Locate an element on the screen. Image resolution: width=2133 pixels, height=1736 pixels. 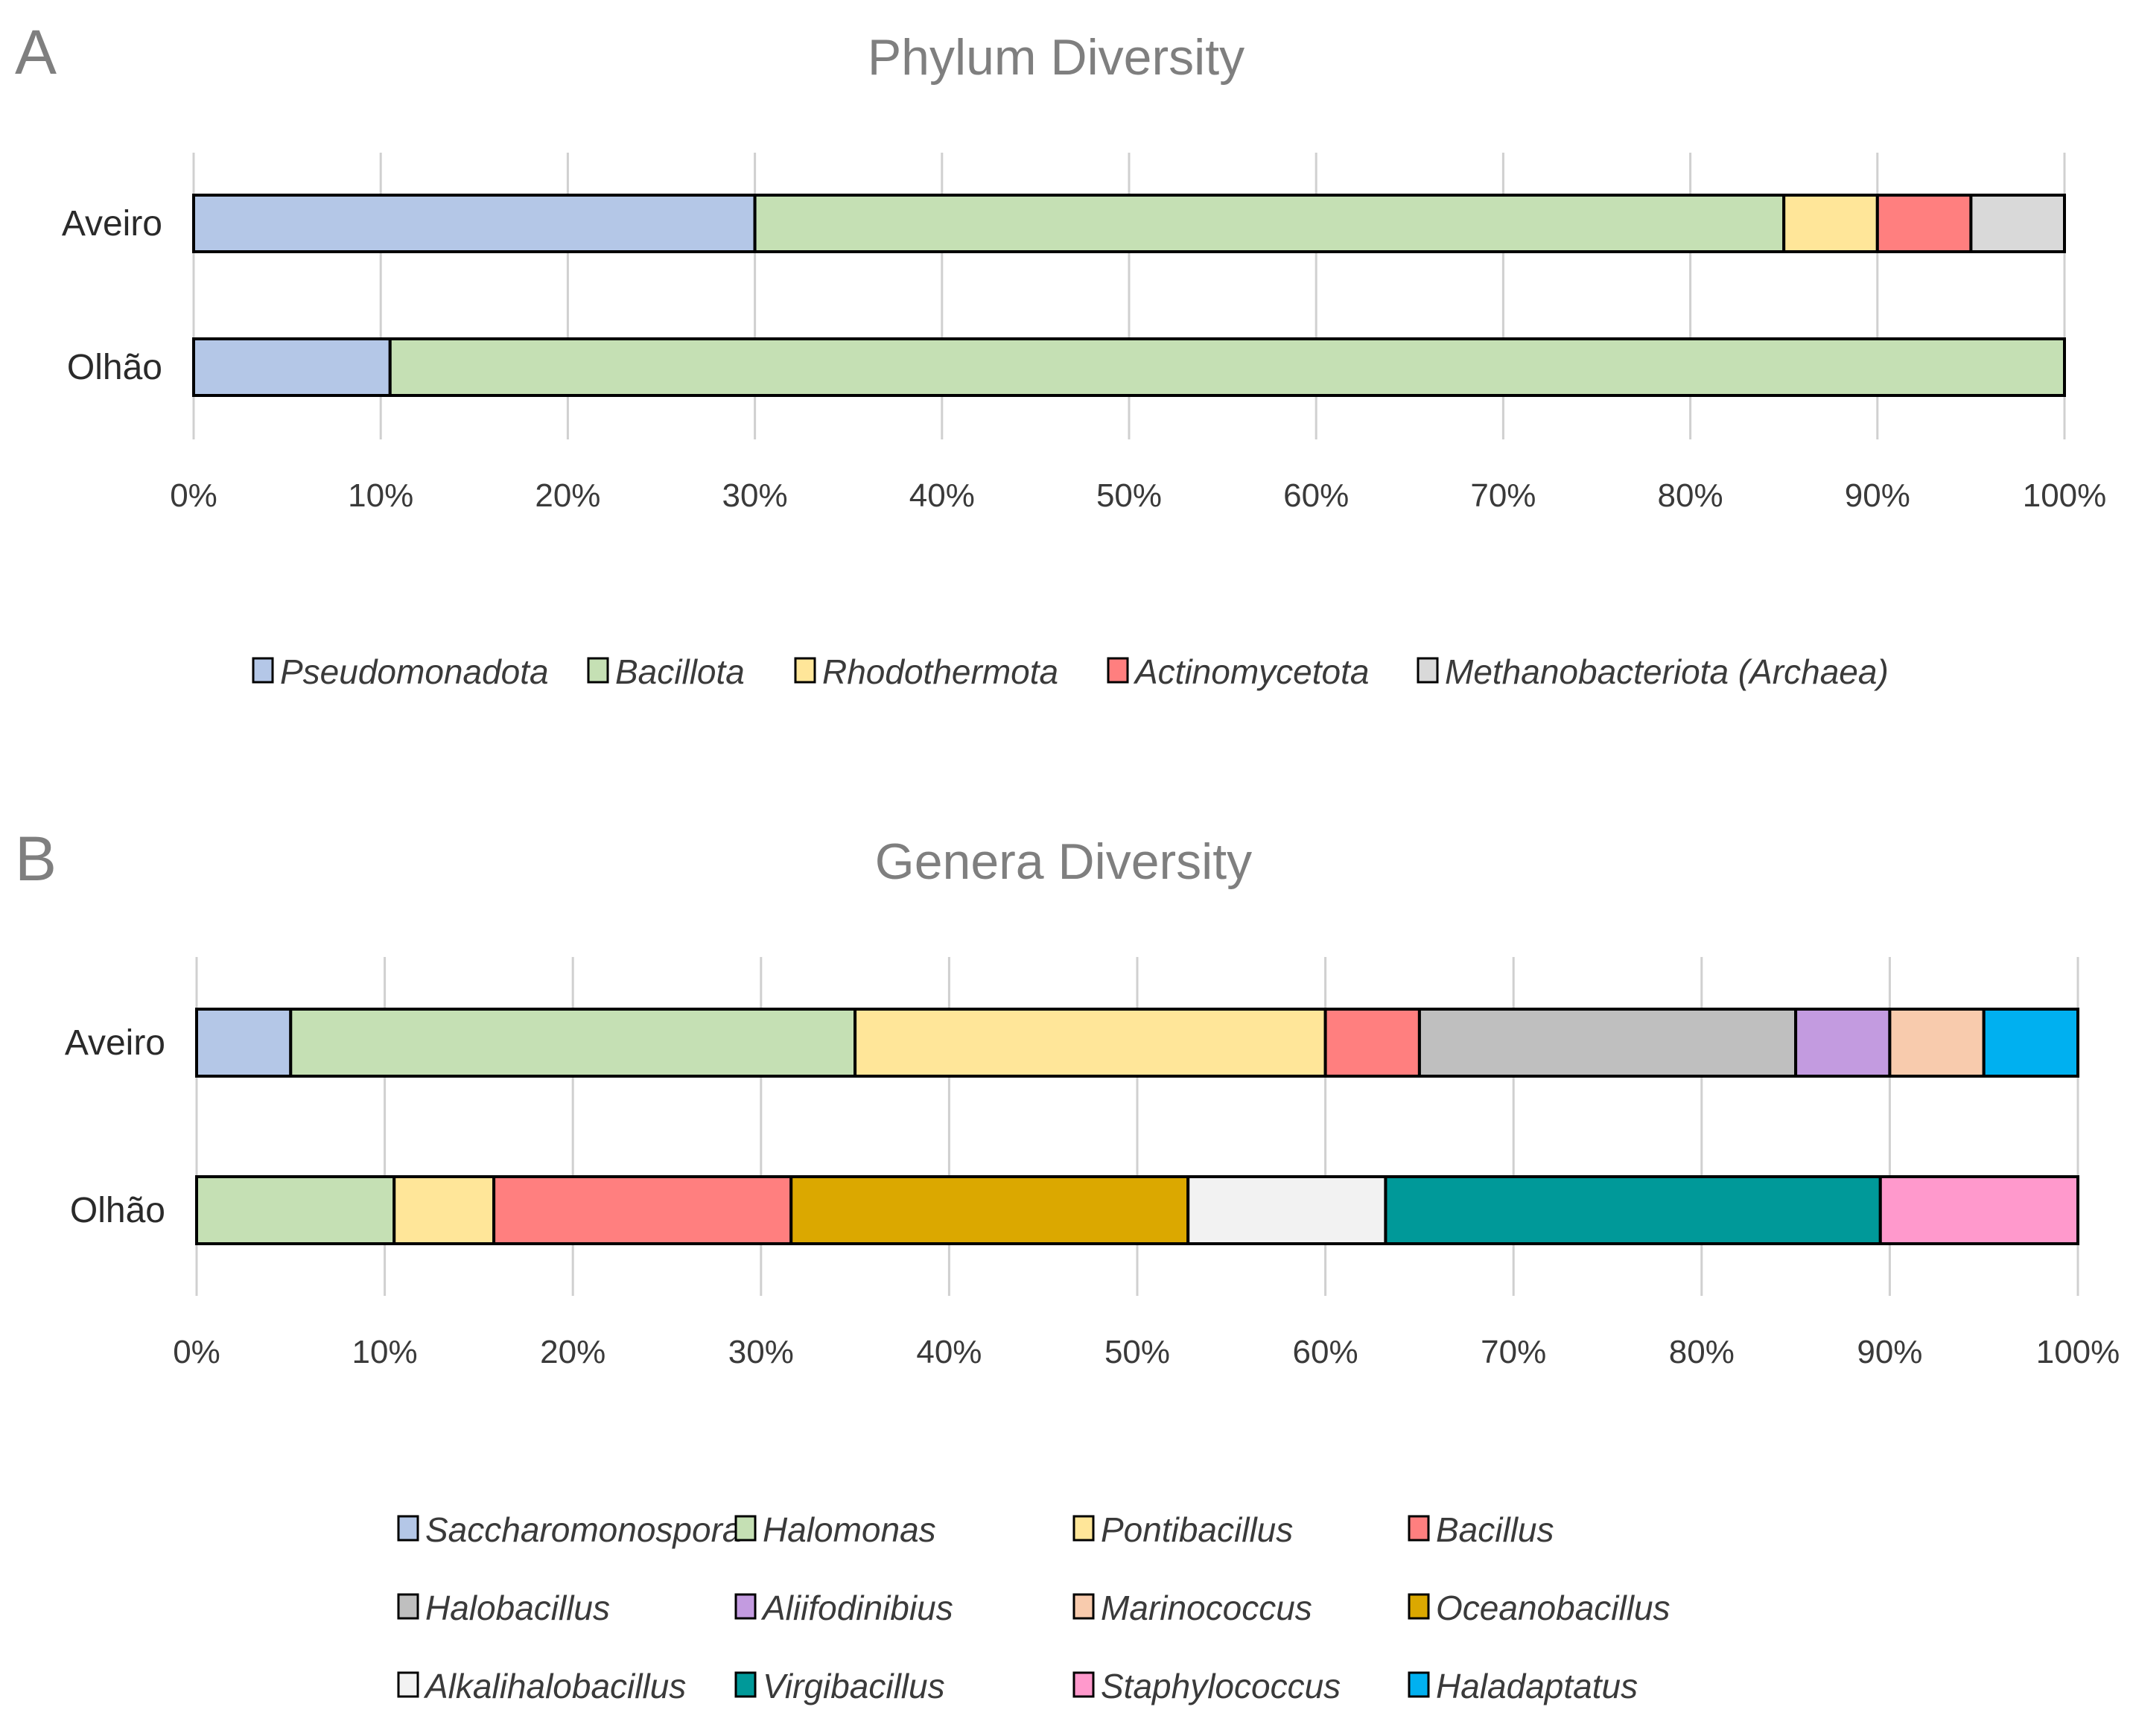
chart1-category-label-olh-o: Olhão is located at coordinates (117, 1210).